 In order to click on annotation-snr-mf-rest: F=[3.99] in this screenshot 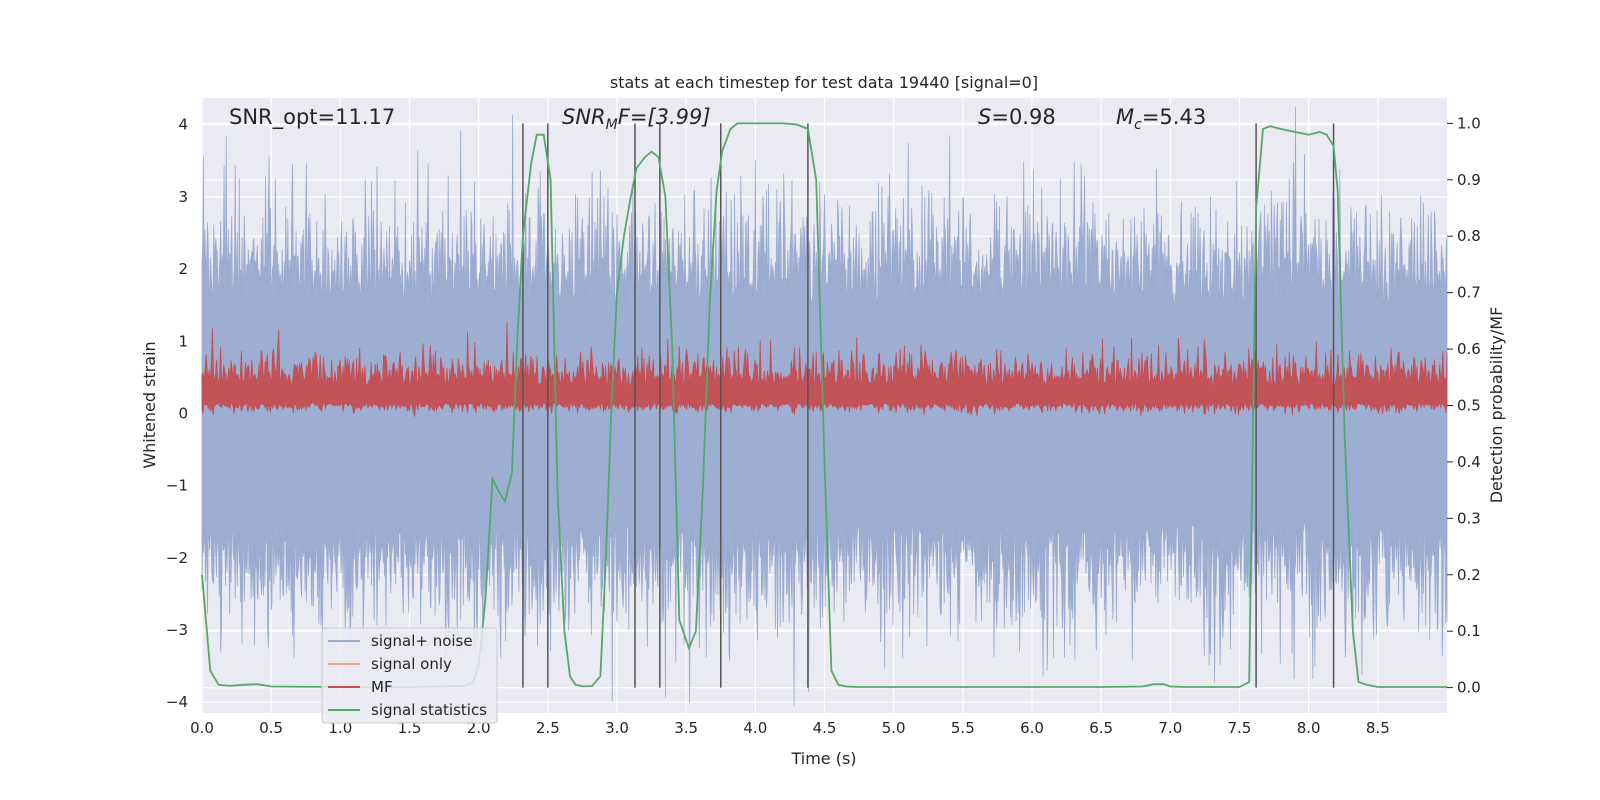, I will do `click(664, 117)`.